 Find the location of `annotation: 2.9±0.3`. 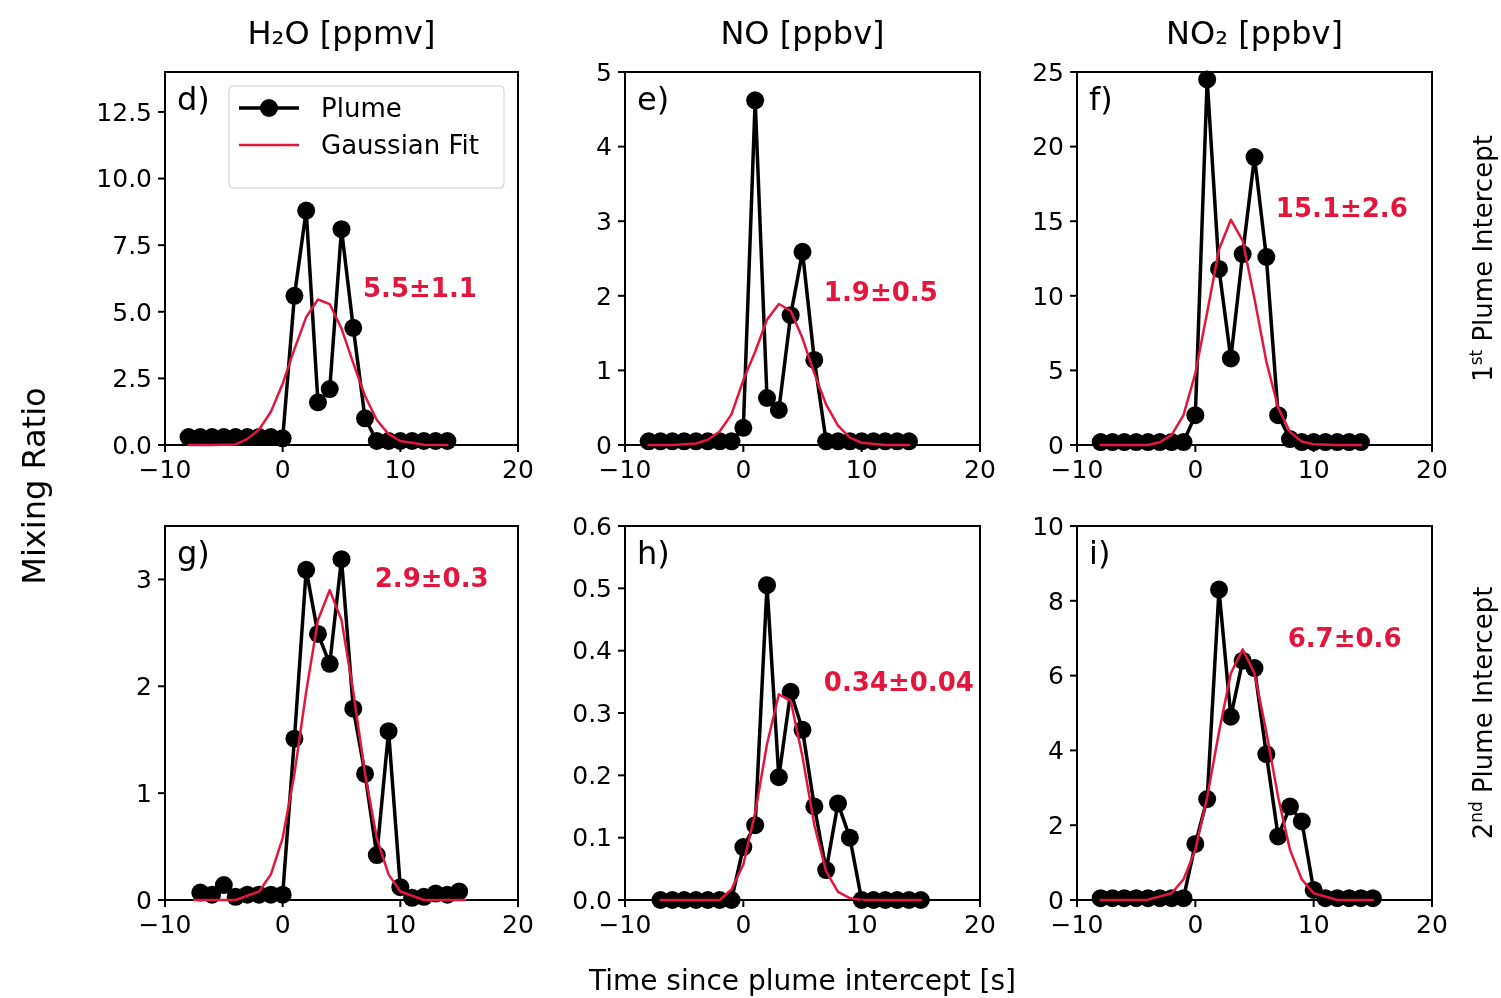

annotation: 2.9±0.3 is located at coordinates (431, 578).